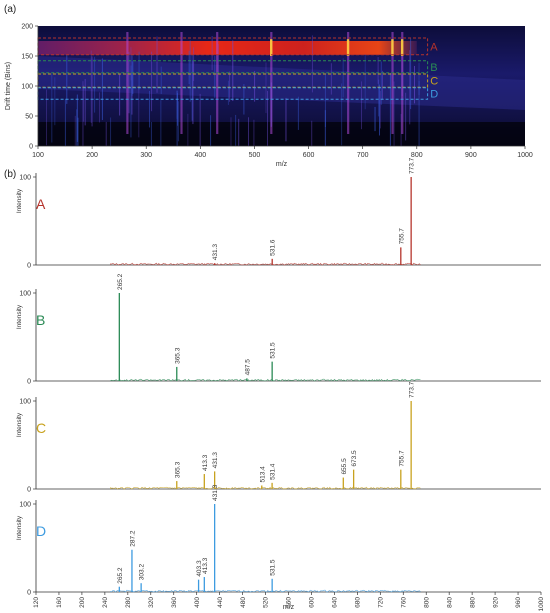 This screenshot has height=613, width=550. What do you see at coordinates (199, 568) in the screenshot?
I see `spectrum-peak-label: 403.3` at bounding box center [199, 568].